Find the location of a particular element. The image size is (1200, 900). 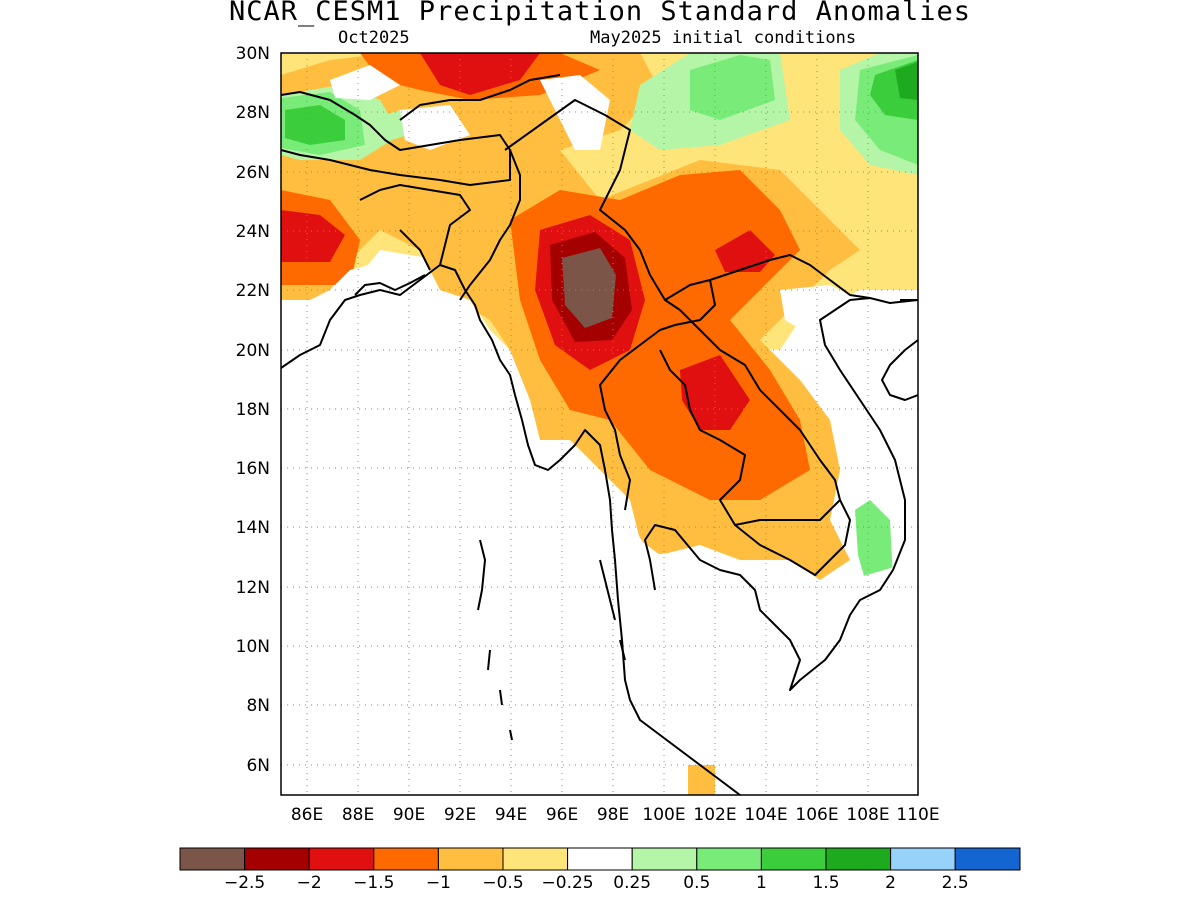

border-cambodia is located at coordinates (792, 537).